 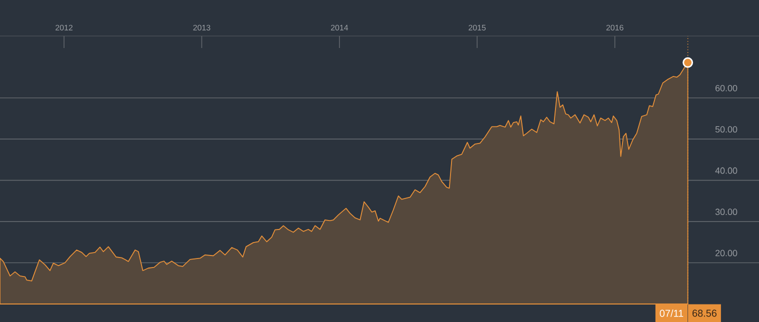 I want to click on y-tick-label: 30.00, so click(x=726, y=212).